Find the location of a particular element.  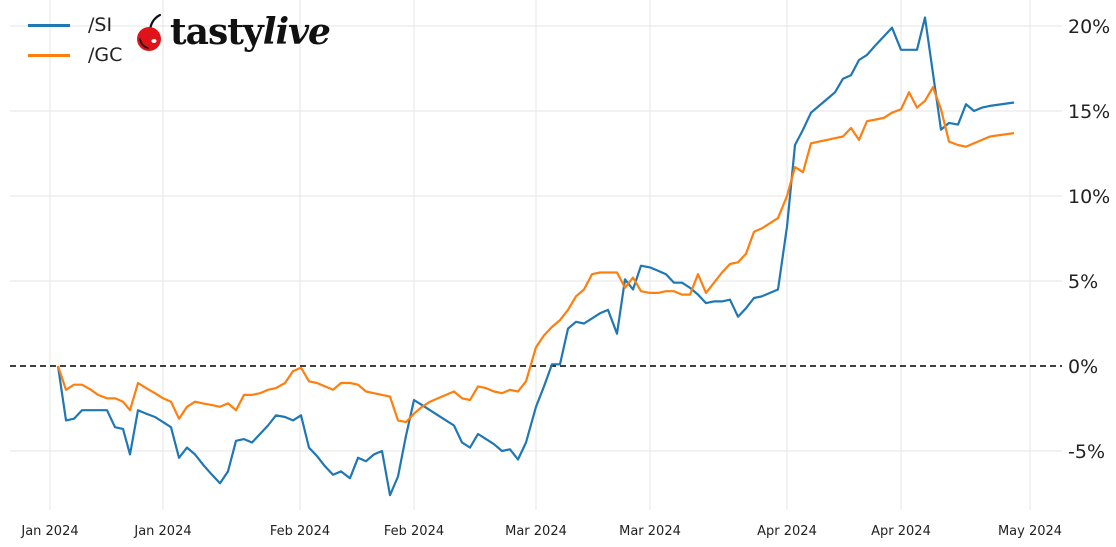

legend-swatch-gc is located at coordinates (49, 55).